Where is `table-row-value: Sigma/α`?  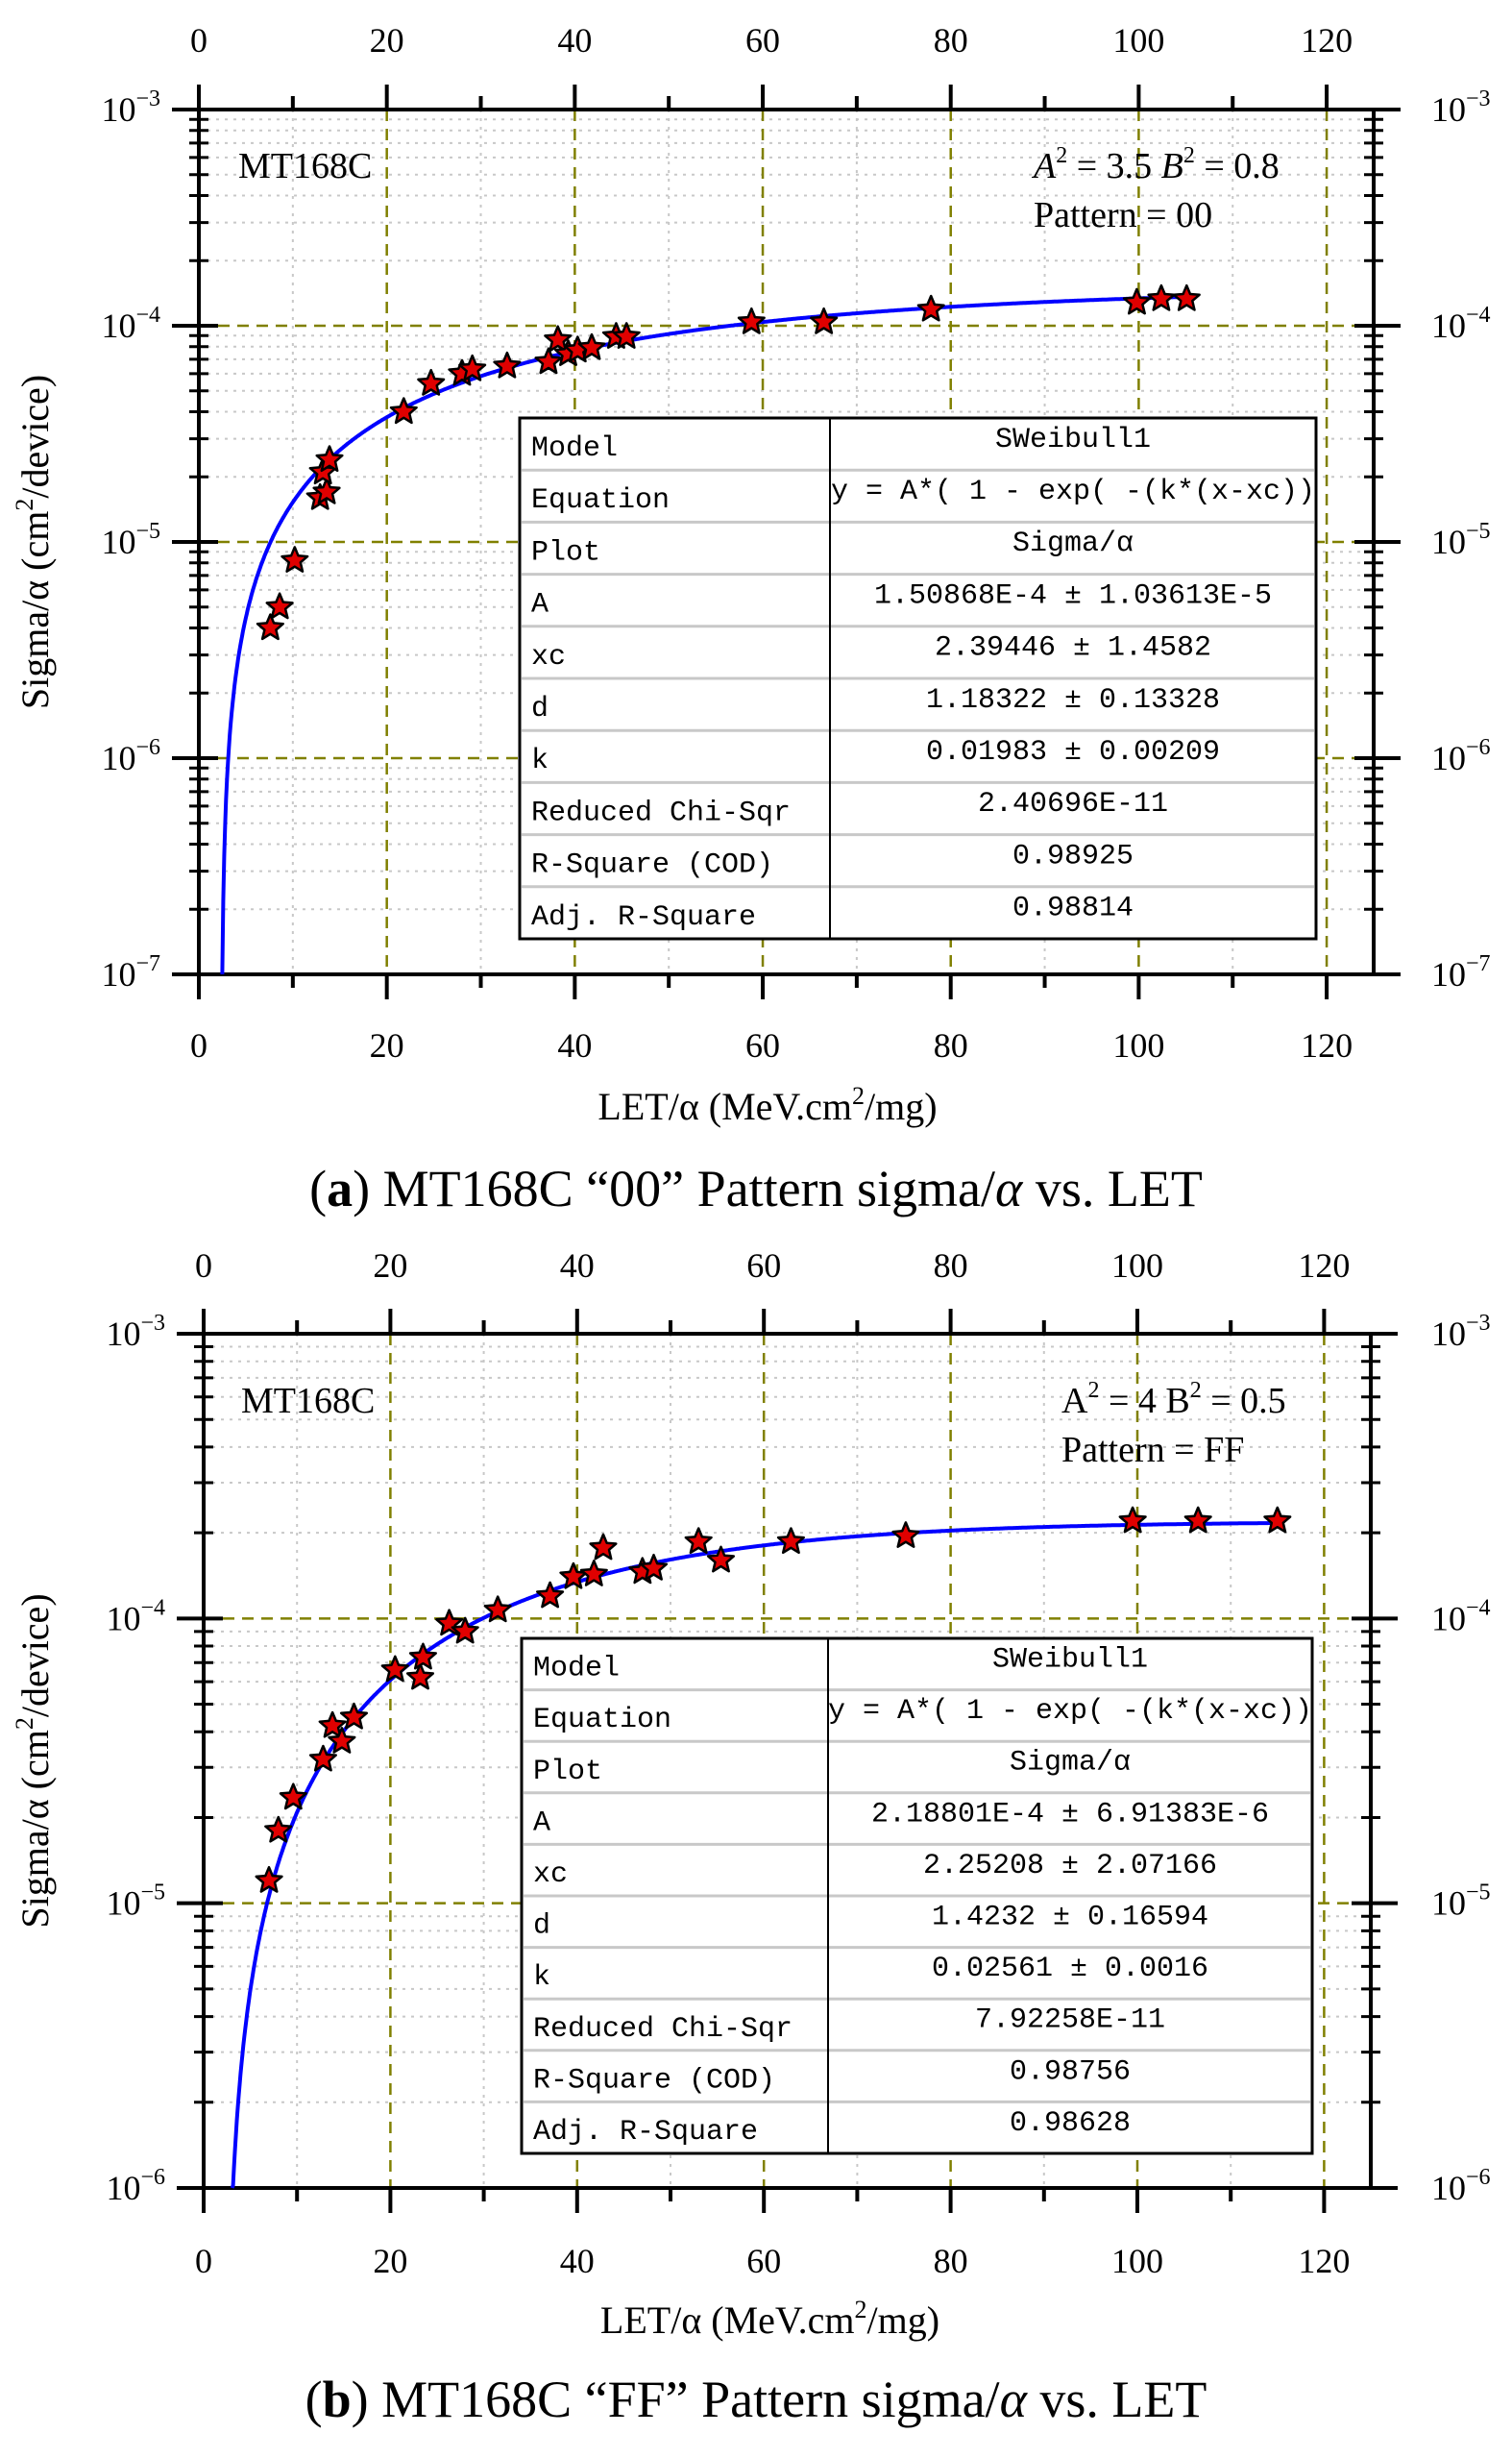 table-row-value: Sigma/α is located at coordinates (1073, 544).